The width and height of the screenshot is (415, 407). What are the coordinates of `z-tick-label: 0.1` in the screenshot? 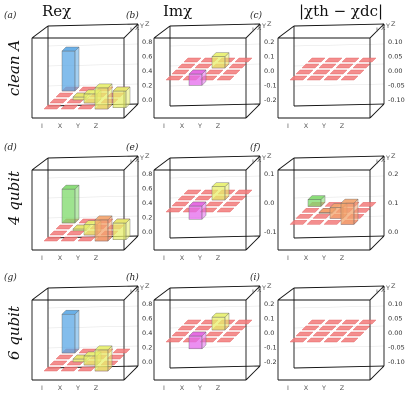 It's located at (269, 174).